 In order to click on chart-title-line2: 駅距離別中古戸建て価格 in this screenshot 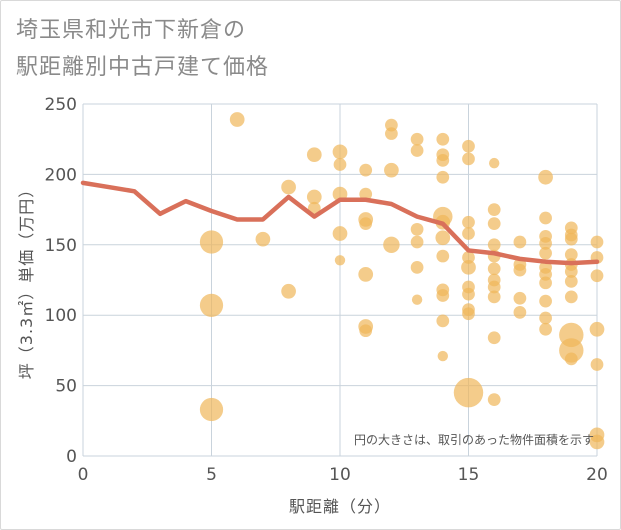, I will do `click(143, 67)`.